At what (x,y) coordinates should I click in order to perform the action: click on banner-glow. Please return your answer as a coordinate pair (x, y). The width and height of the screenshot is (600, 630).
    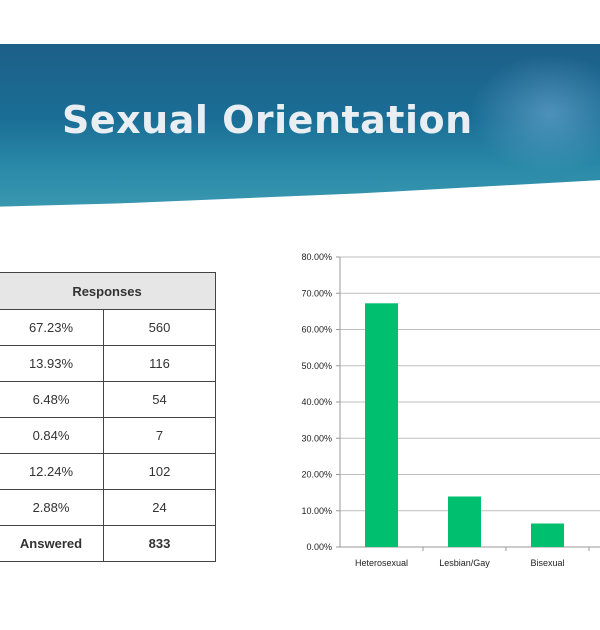
    Looking at the image, I should click on (535, 114).